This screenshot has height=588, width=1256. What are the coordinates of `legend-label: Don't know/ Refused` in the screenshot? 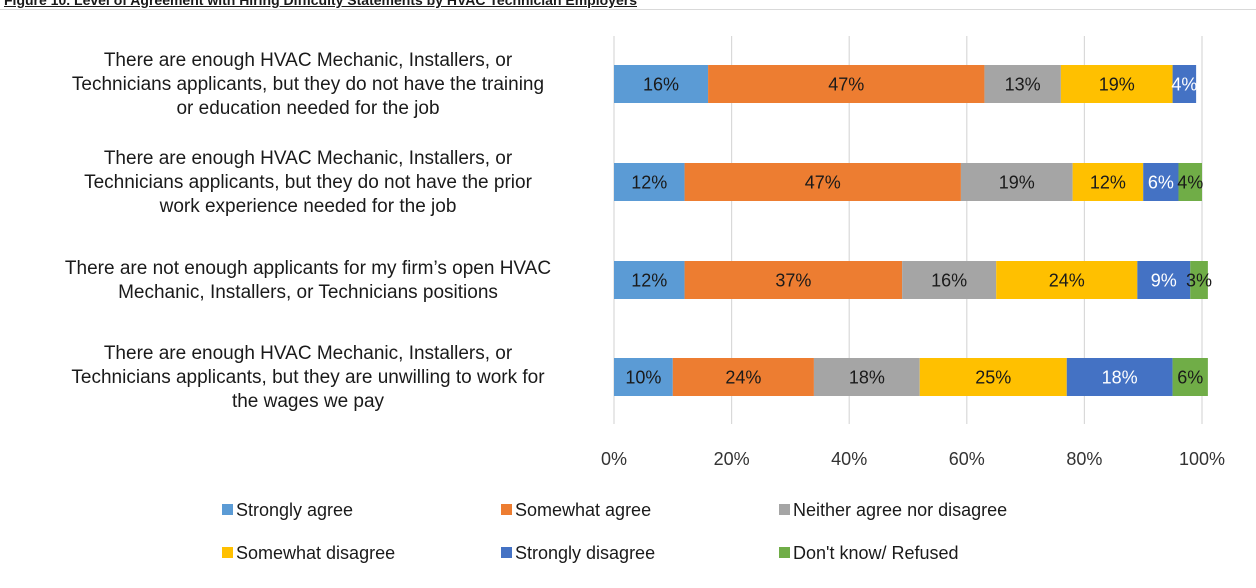 It's located at (876, 553).